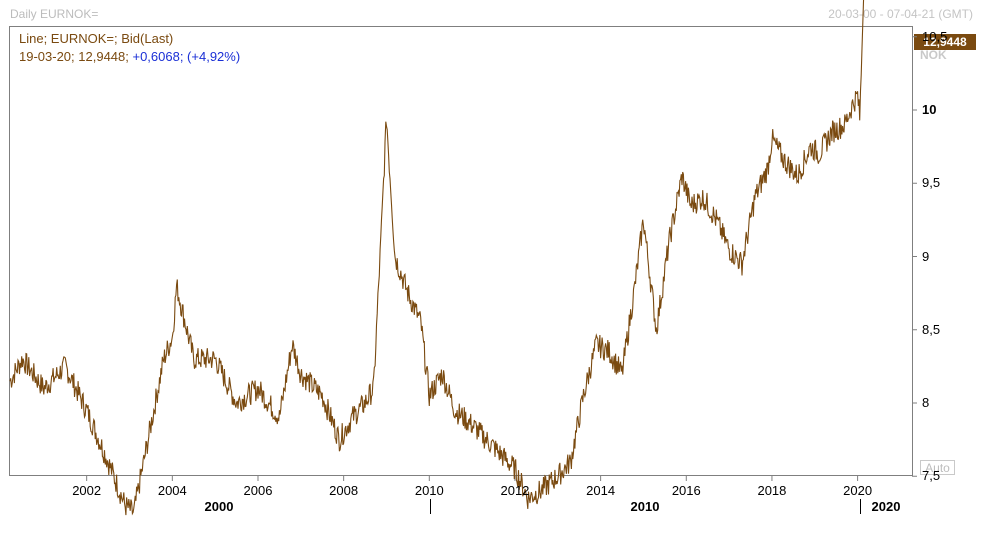  Describe the element at coordinates (429, 490) in the screenshot. I see `x-tick-label: 2010` at that location.